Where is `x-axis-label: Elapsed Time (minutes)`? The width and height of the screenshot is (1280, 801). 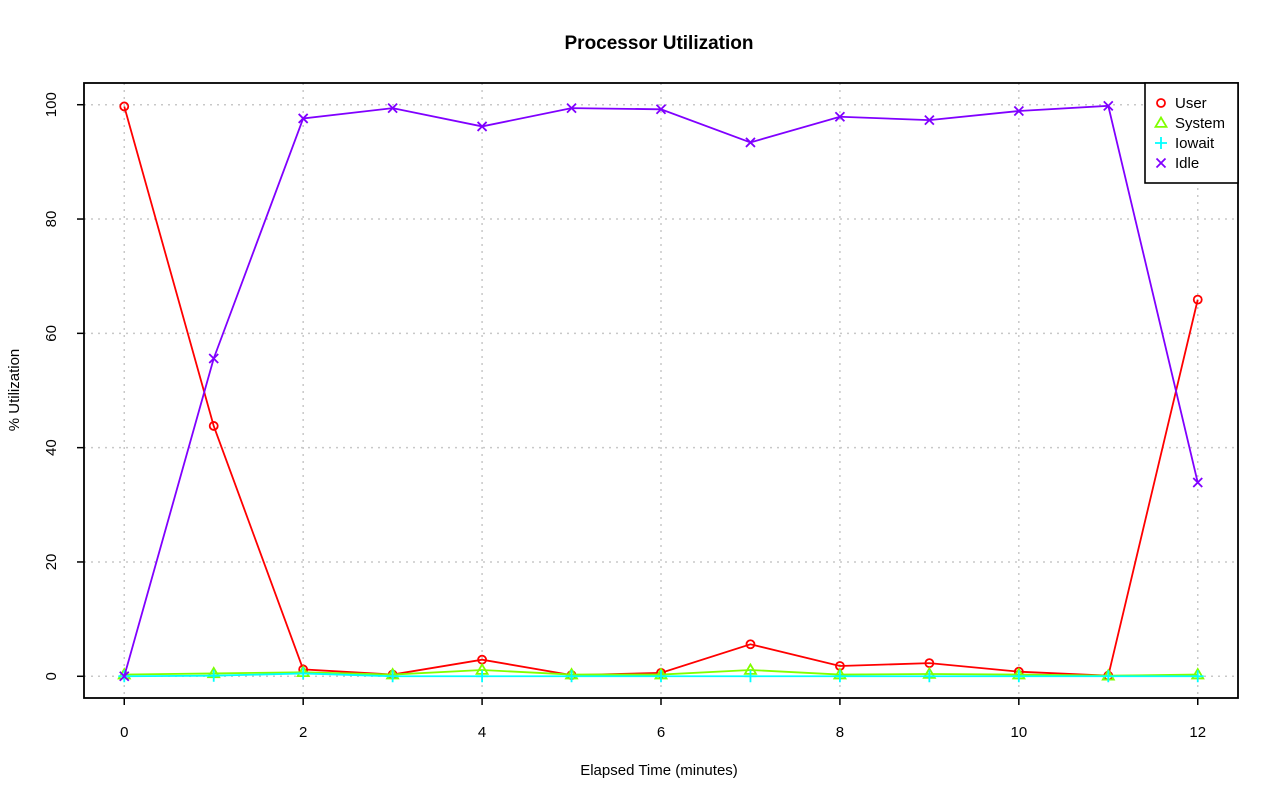 x-axis-label: Elapsed Time (minutes) is located at coordinates (659, 770).